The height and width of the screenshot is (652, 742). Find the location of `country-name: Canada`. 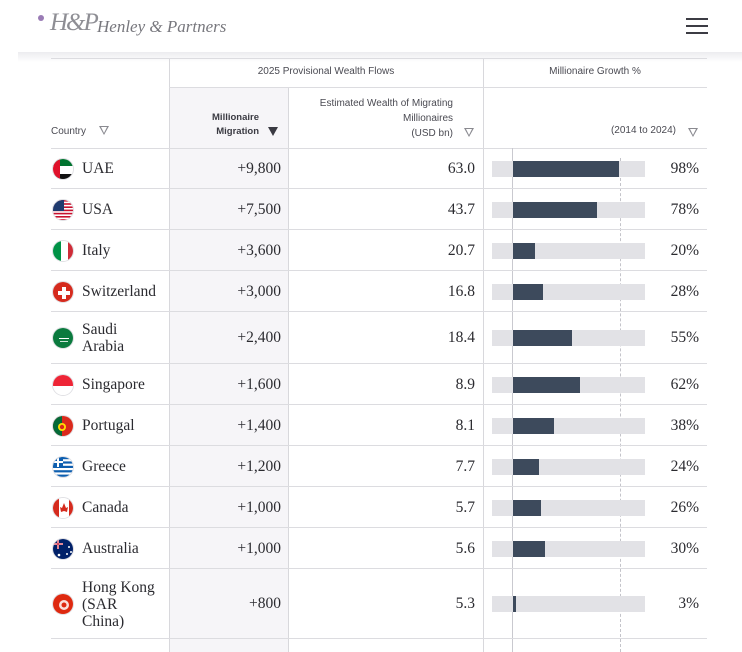

country-name: Canada is located at coordinates (105, 507).